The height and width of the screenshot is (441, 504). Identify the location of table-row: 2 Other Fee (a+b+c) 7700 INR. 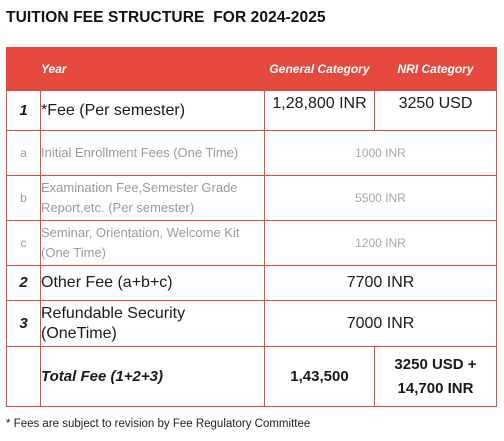
(251, 283).